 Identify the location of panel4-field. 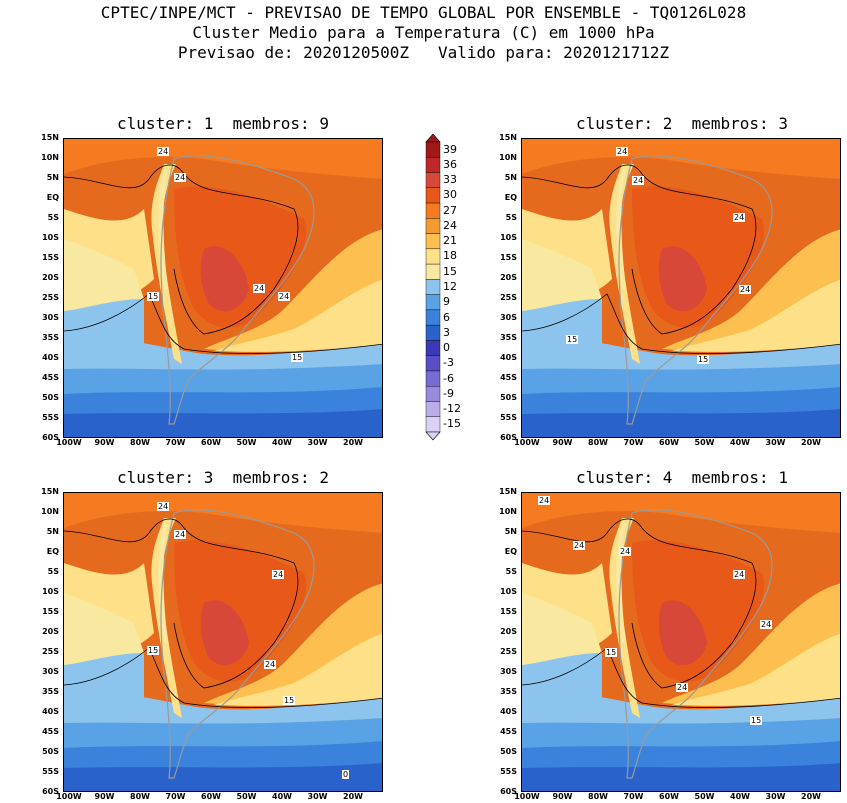
(681, 642).